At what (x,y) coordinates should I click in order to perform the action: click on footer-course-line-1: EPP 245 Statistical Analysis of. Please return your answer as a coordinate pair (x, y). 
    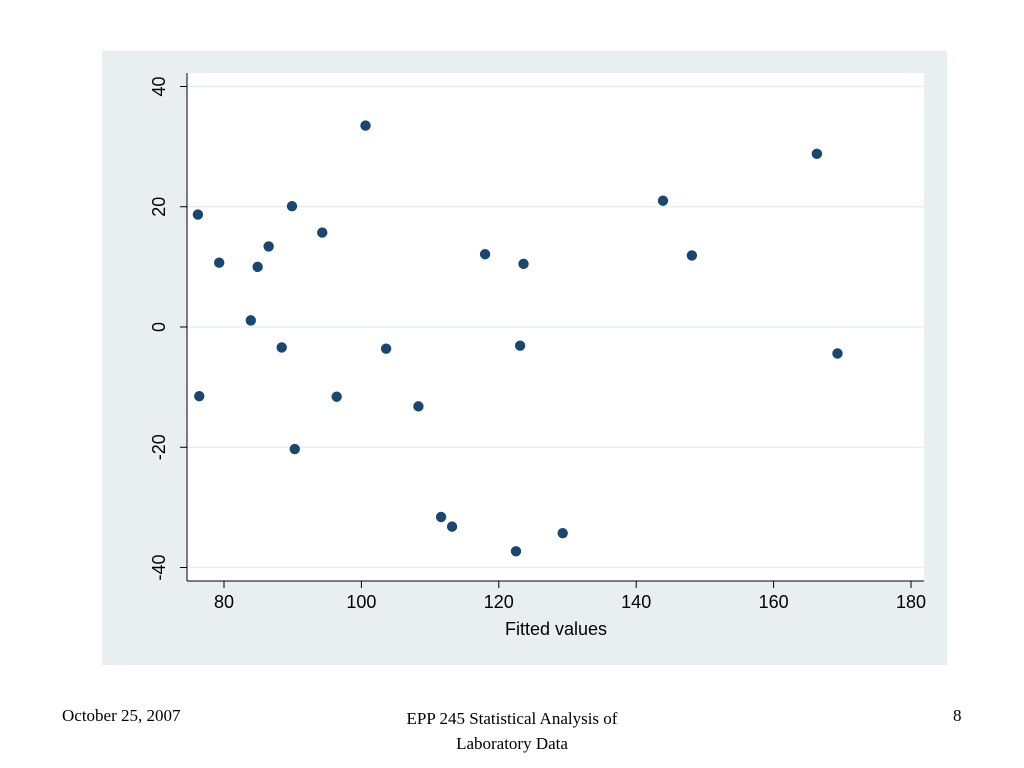
    Looking at the image, I should click on (512, 718).